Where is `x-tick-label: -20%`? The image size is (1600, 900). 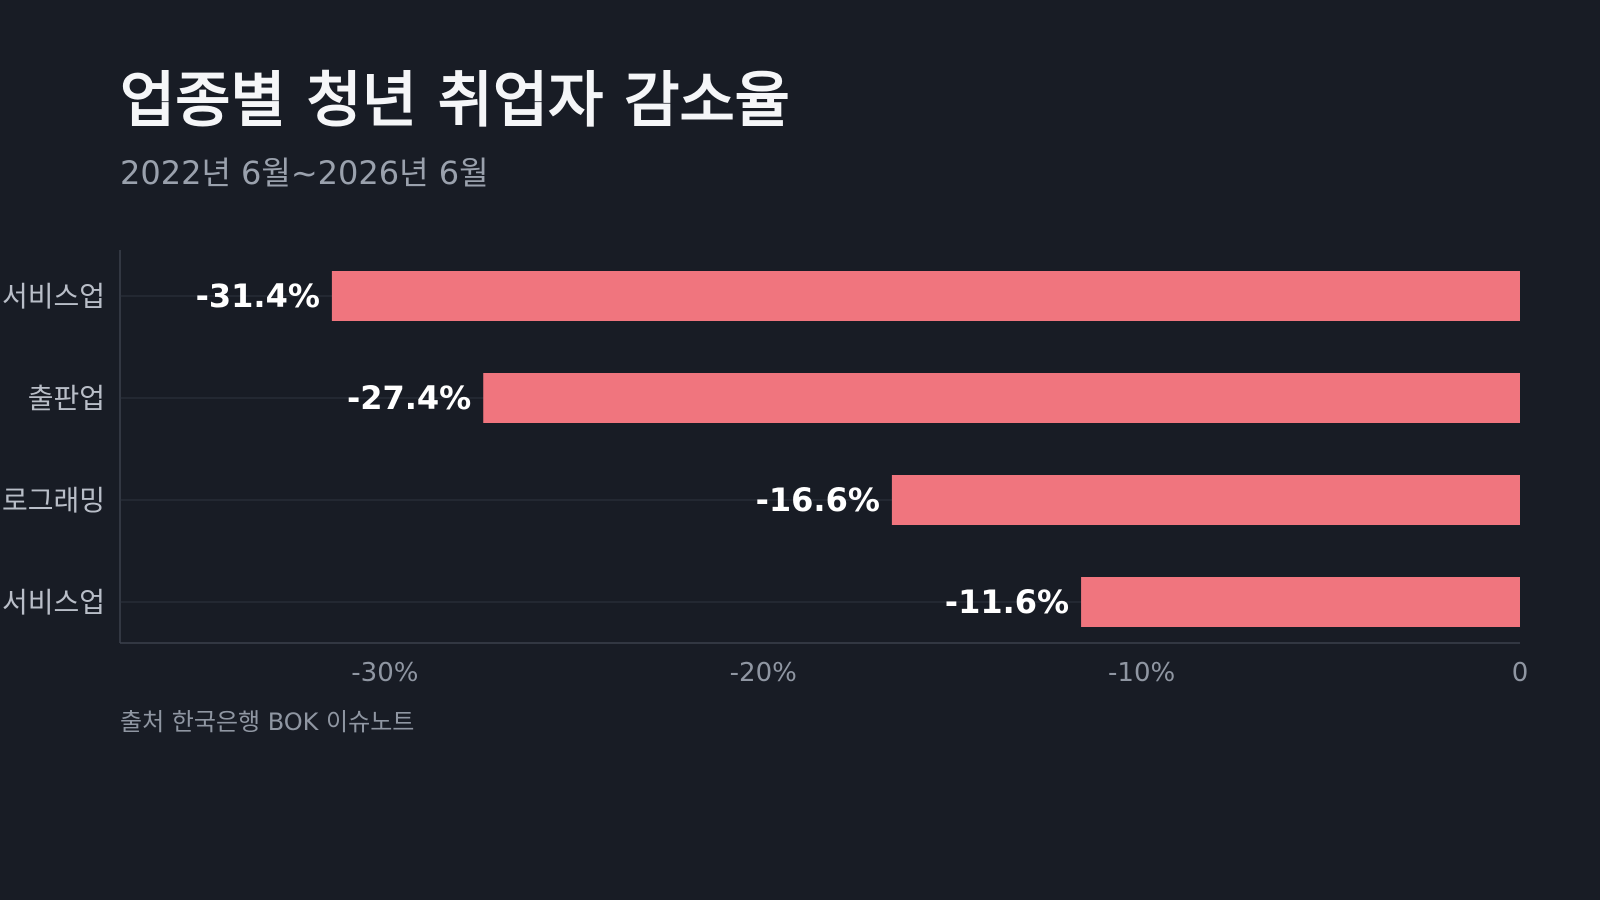
x-tick-label: -20% is located at coordinates (763, 673).